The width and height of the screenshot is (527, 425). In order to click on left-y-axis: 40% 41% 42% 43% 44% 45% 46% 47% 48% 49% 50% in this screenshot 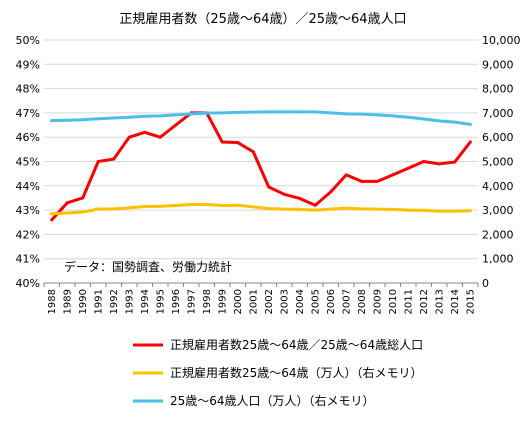, I will do `click(28, 162)`.